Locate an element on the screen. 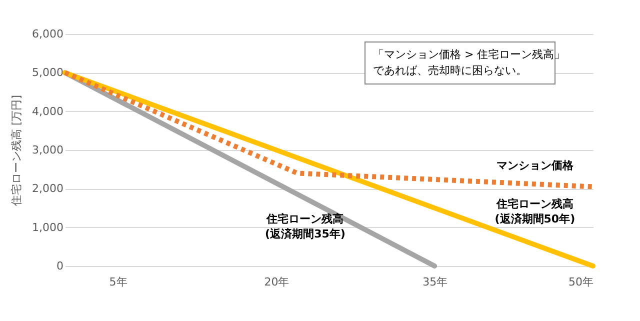 The width and height of the screenshot is (640, 321). x-tick-label: 35年 is located at coordinates (435, 282).